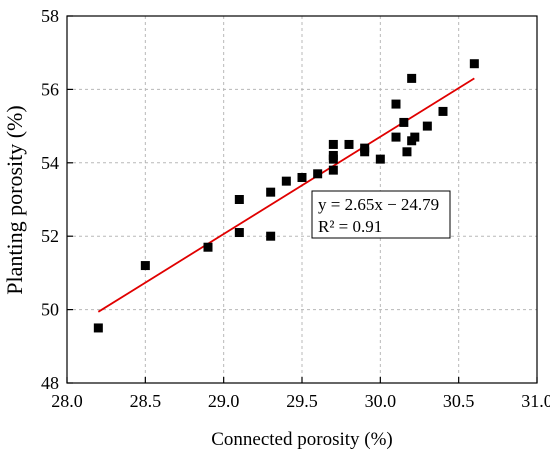 The height and width of the screenshot is (458, 550). Describe the element at coordinates (50, 236) in the screenshot. I see `y-tick-label: 52` at that location.